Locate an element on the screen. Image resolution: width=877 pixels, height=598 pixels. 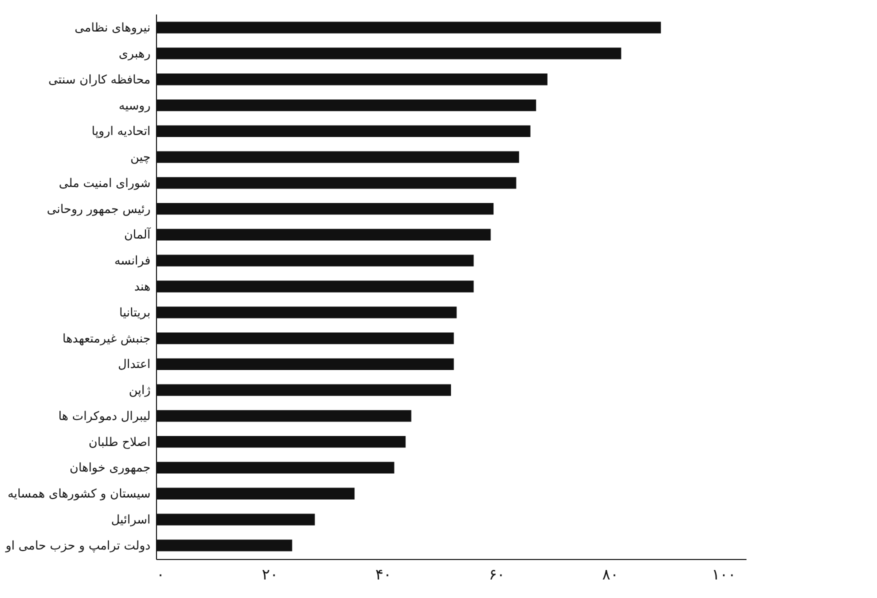
y-tick-label: رهبری is located at coordinates (134, 53).